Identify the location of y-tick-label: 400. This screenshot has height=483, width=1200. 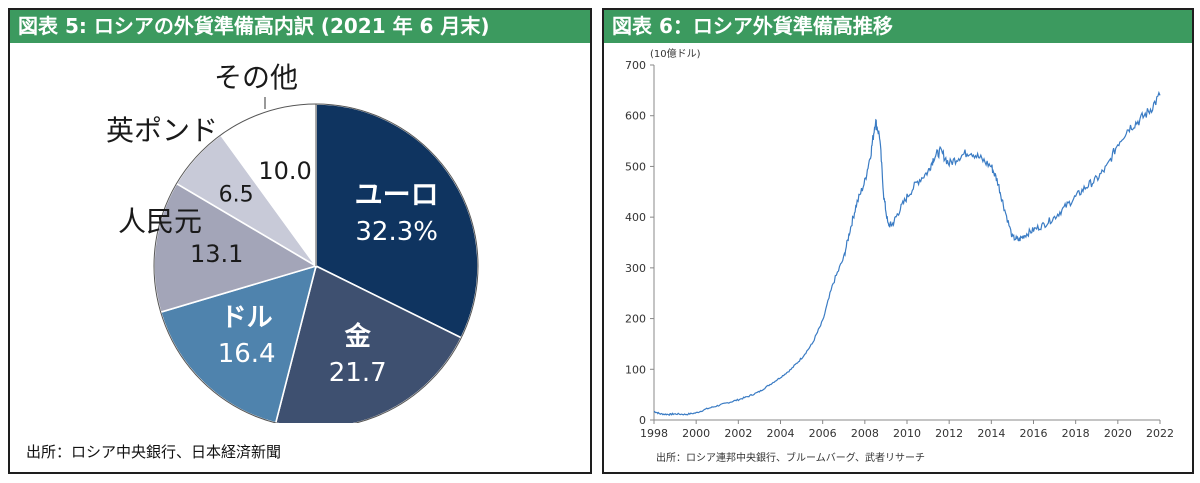
(635, 217).